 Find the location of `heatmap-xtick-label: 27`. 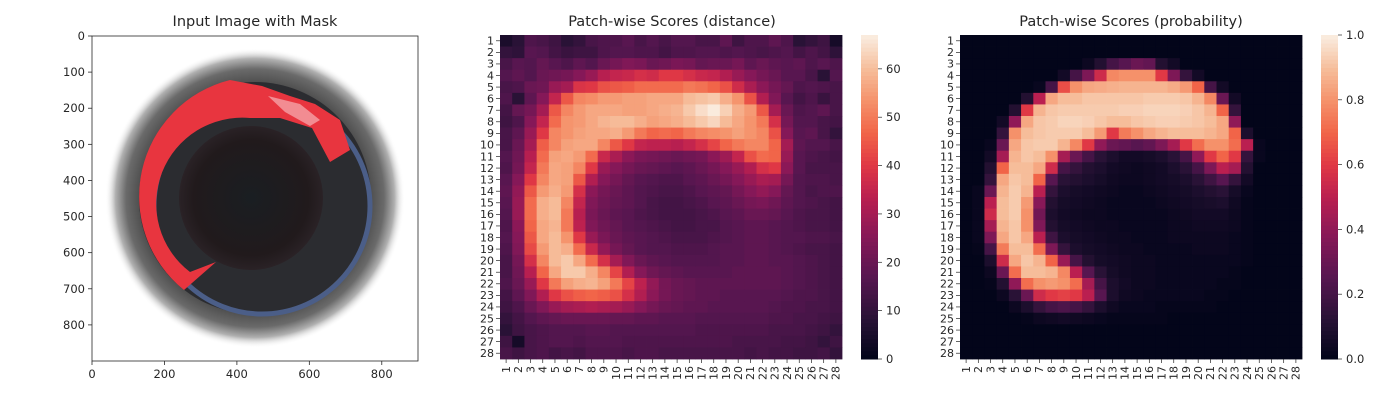

heatmap-xtick-label: 27 is located at coordinates (823, 373).